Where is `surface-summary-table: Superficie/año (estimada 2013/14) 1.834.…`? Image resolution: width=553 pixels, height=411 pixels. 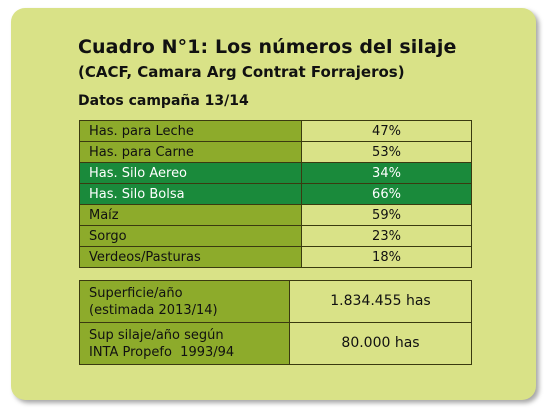 surface-summary-table: Superficie/año (estimada 2013/14) 1.834.… is located at coordinates (275, 322).